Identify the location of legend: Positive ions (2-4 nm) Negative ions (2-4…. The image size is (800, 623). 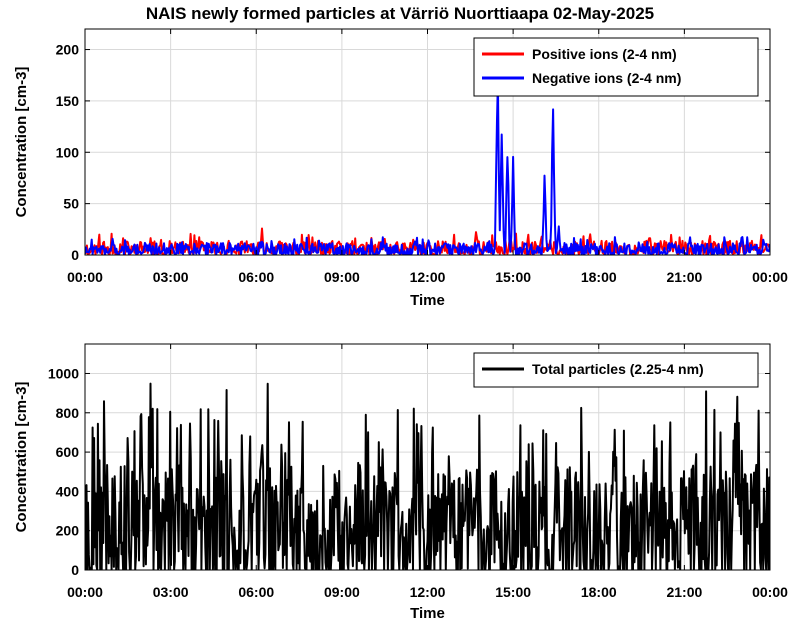
(616, 67).